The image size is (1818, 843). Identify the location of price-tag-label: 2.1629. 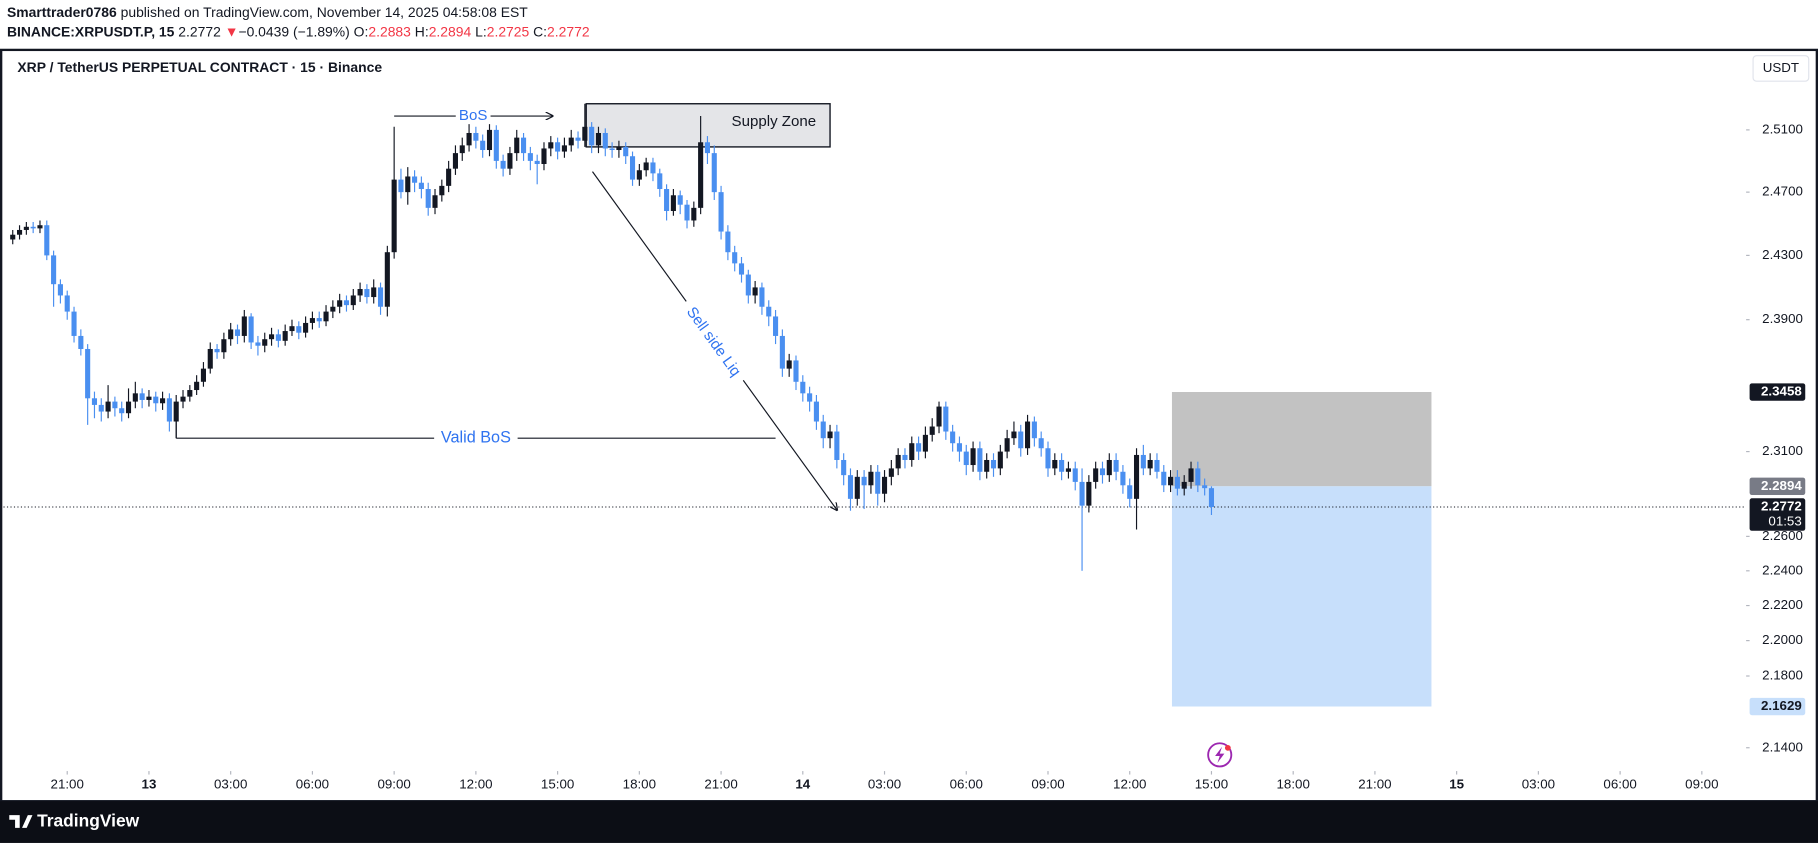
(1781, 705).